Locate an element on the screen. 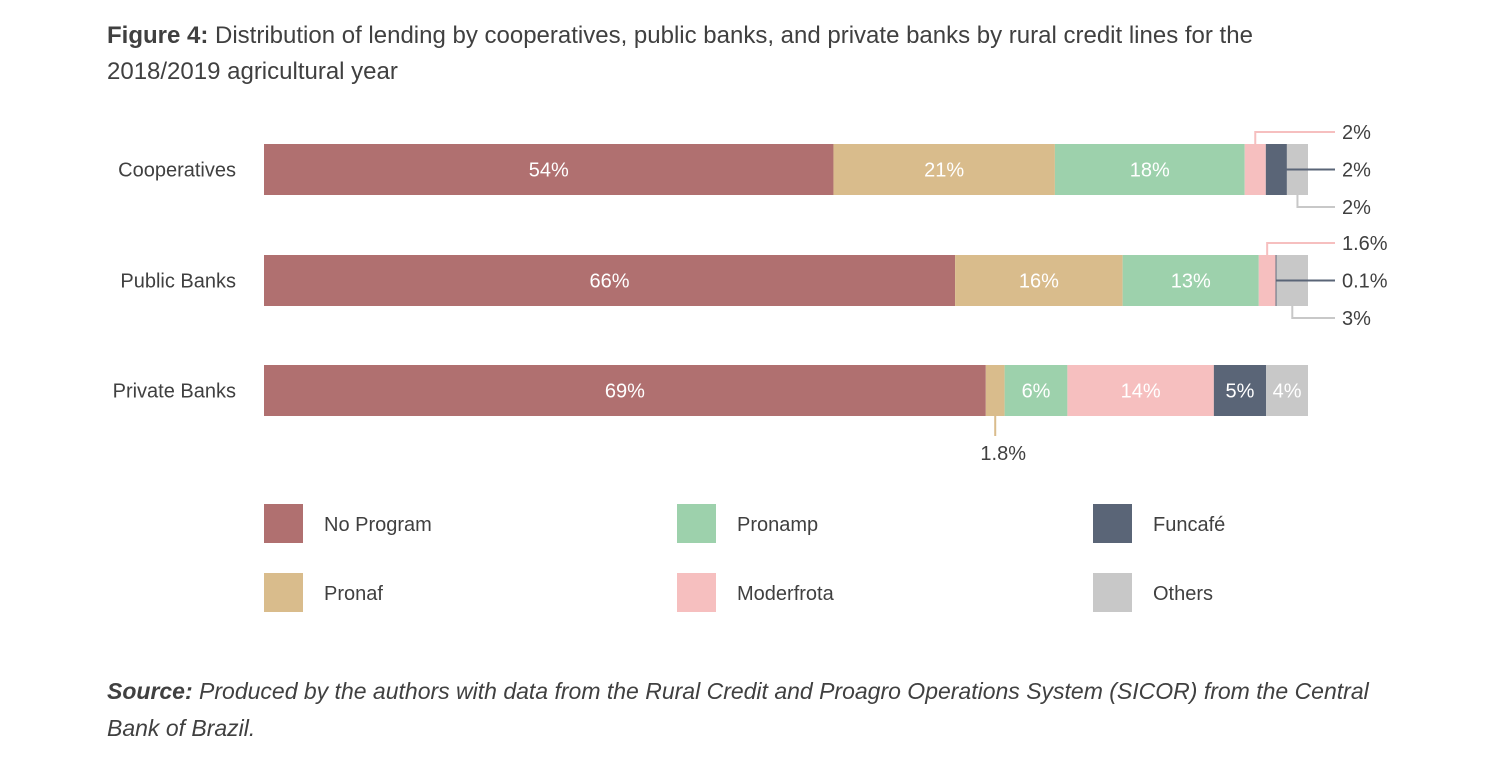 The width and height of the screenshot is (1500, 775). data-label-public-banks-pronamp: 13% is located at coordinates (1191, 282).